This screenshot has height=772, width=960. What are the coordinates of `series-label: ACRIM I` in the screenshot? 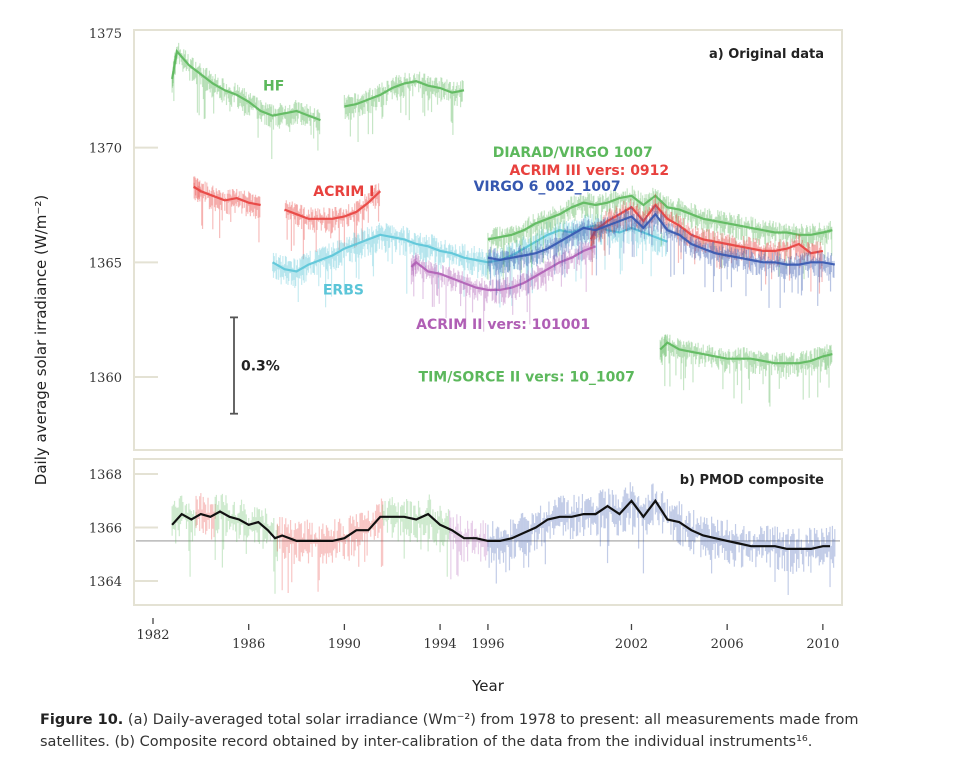 It's located at (343, 192).